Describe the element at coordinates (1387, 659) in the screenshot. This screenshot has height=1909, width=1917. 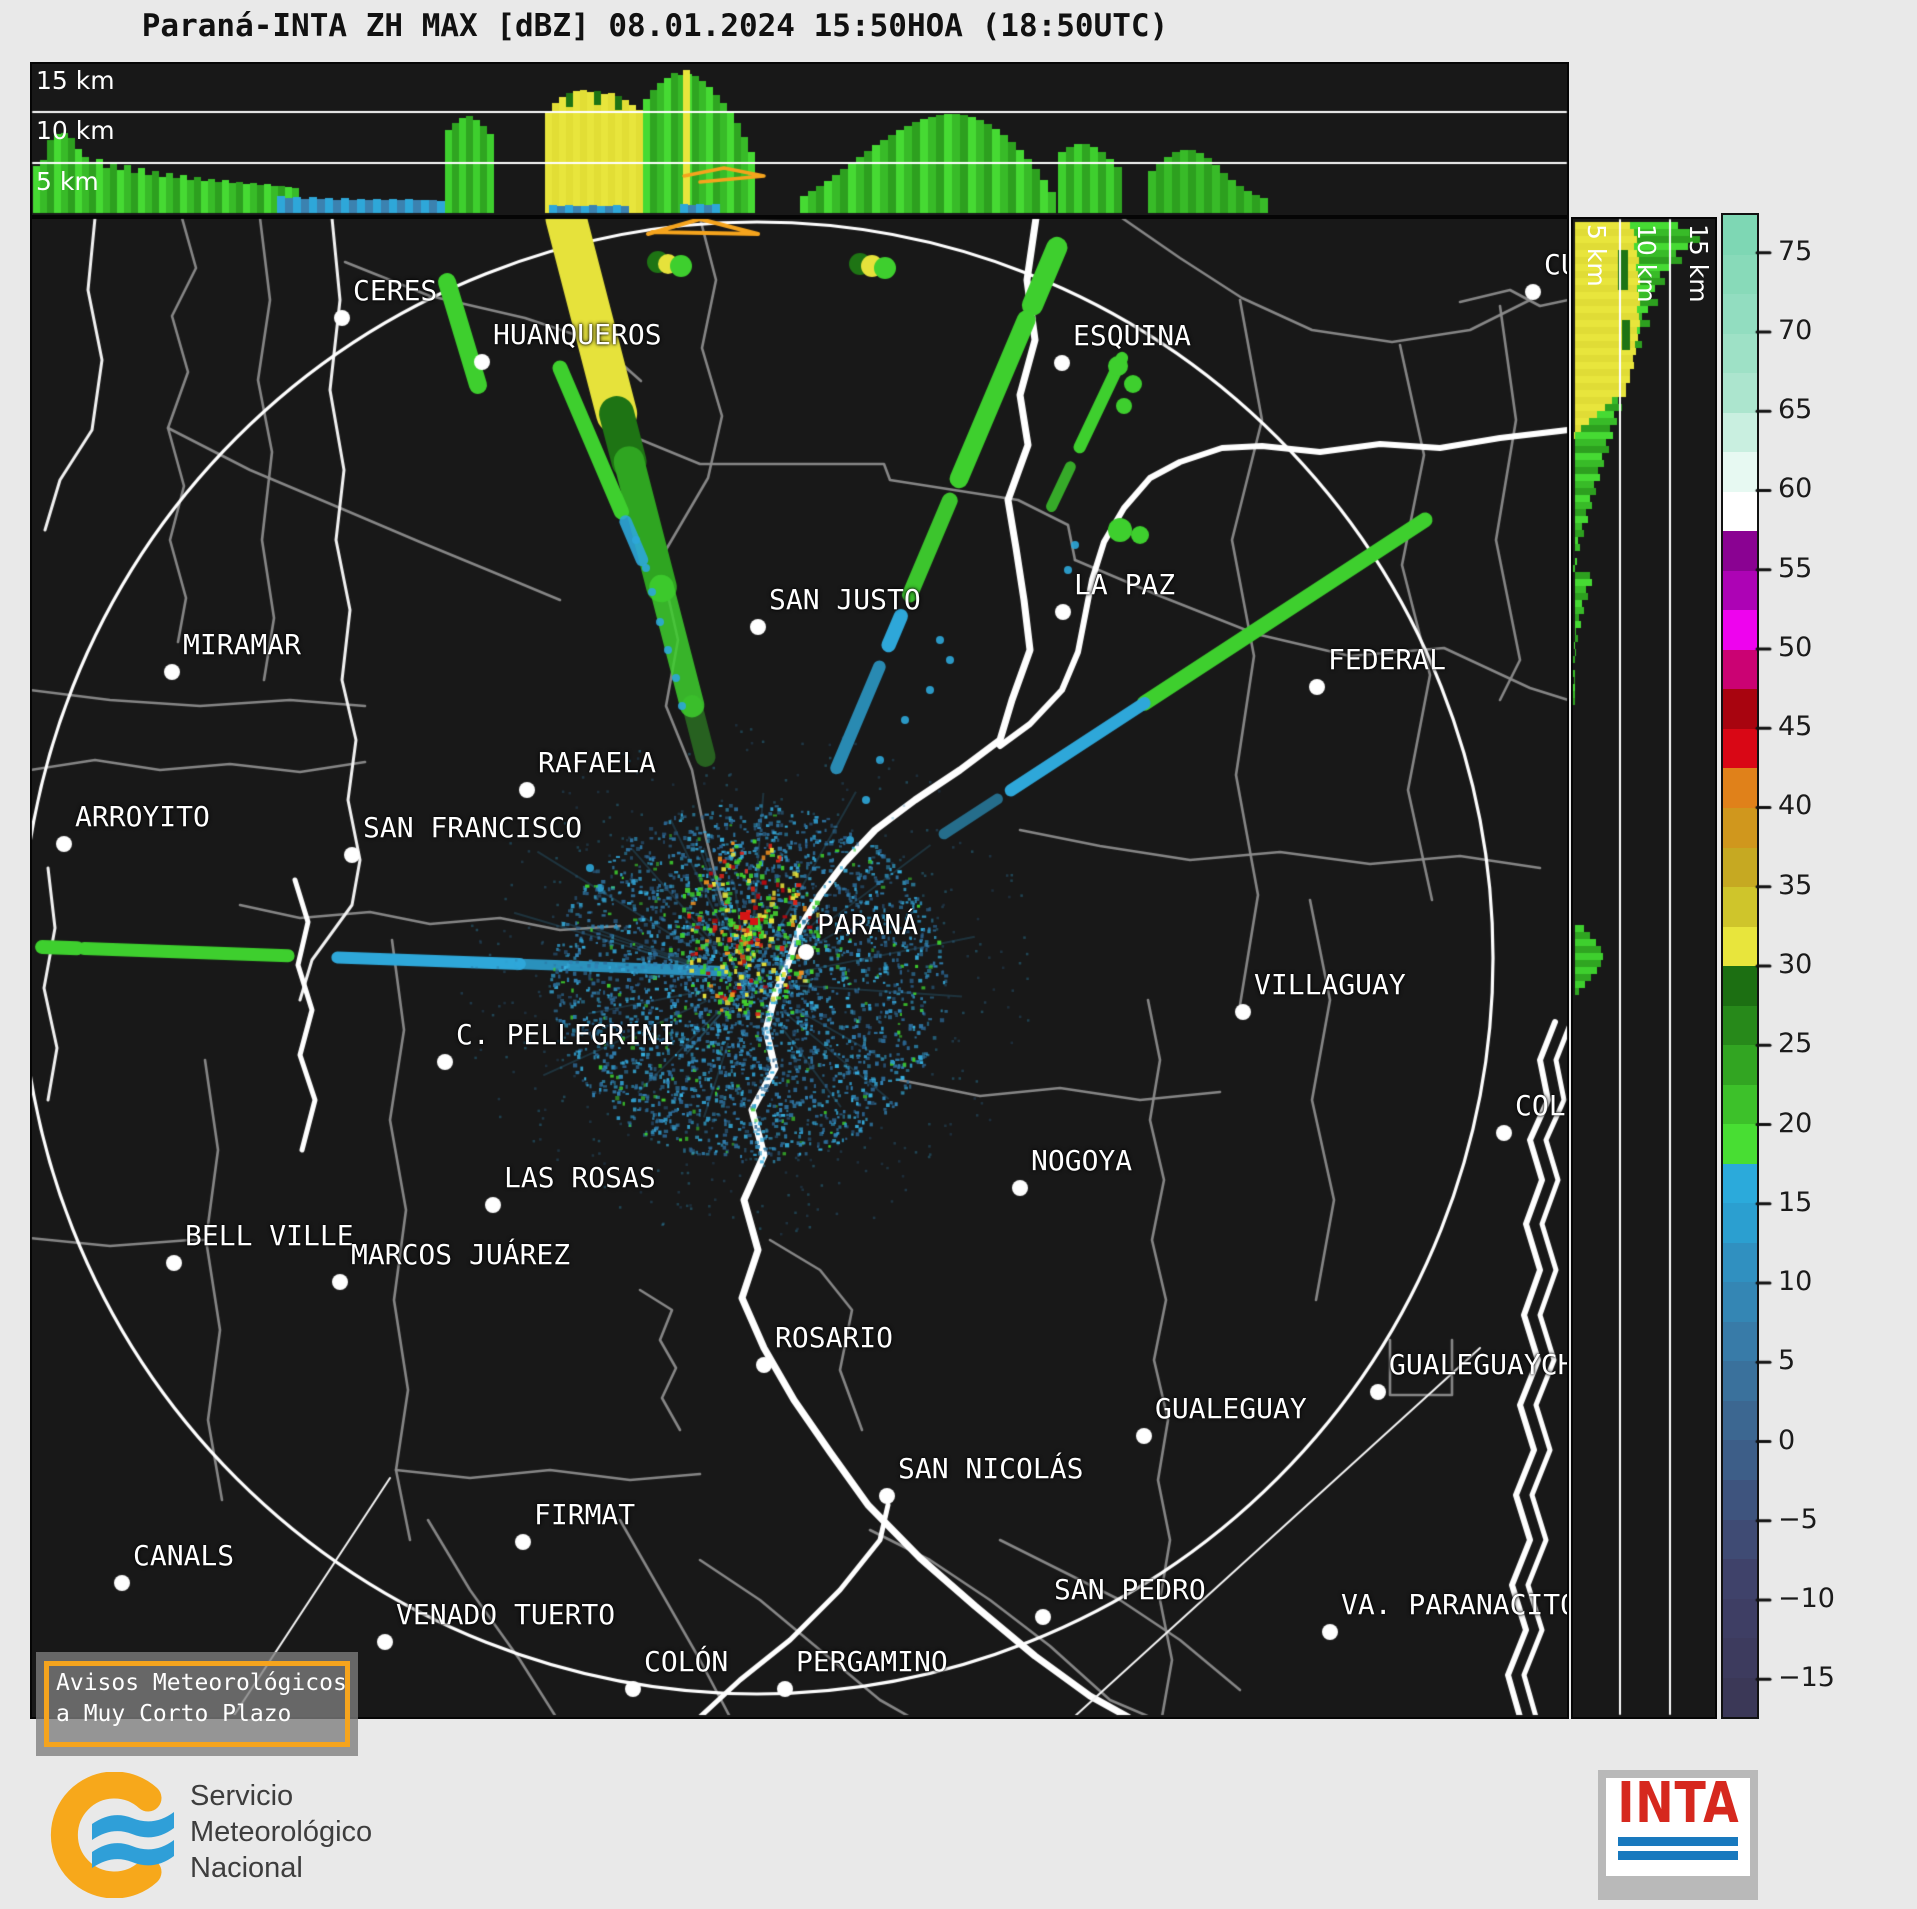
I see `city-label: FEDERAL` at that location.